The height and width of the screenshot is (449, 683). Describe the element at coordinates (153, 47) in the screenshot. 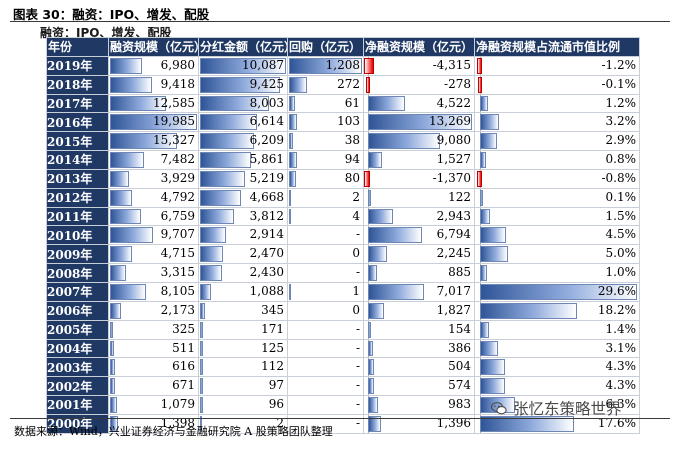

I see `header-financing: 融资规模（亿元）` at that location.